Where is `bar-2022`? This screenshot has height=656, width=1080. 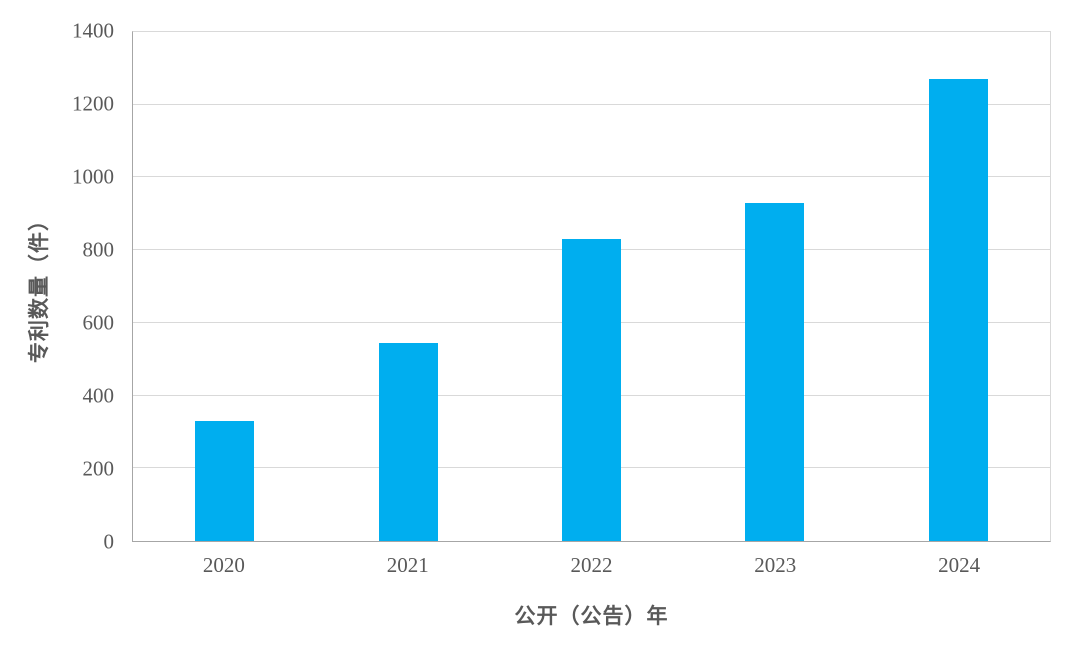 bar-2022 is located at coordinates (591, 390).